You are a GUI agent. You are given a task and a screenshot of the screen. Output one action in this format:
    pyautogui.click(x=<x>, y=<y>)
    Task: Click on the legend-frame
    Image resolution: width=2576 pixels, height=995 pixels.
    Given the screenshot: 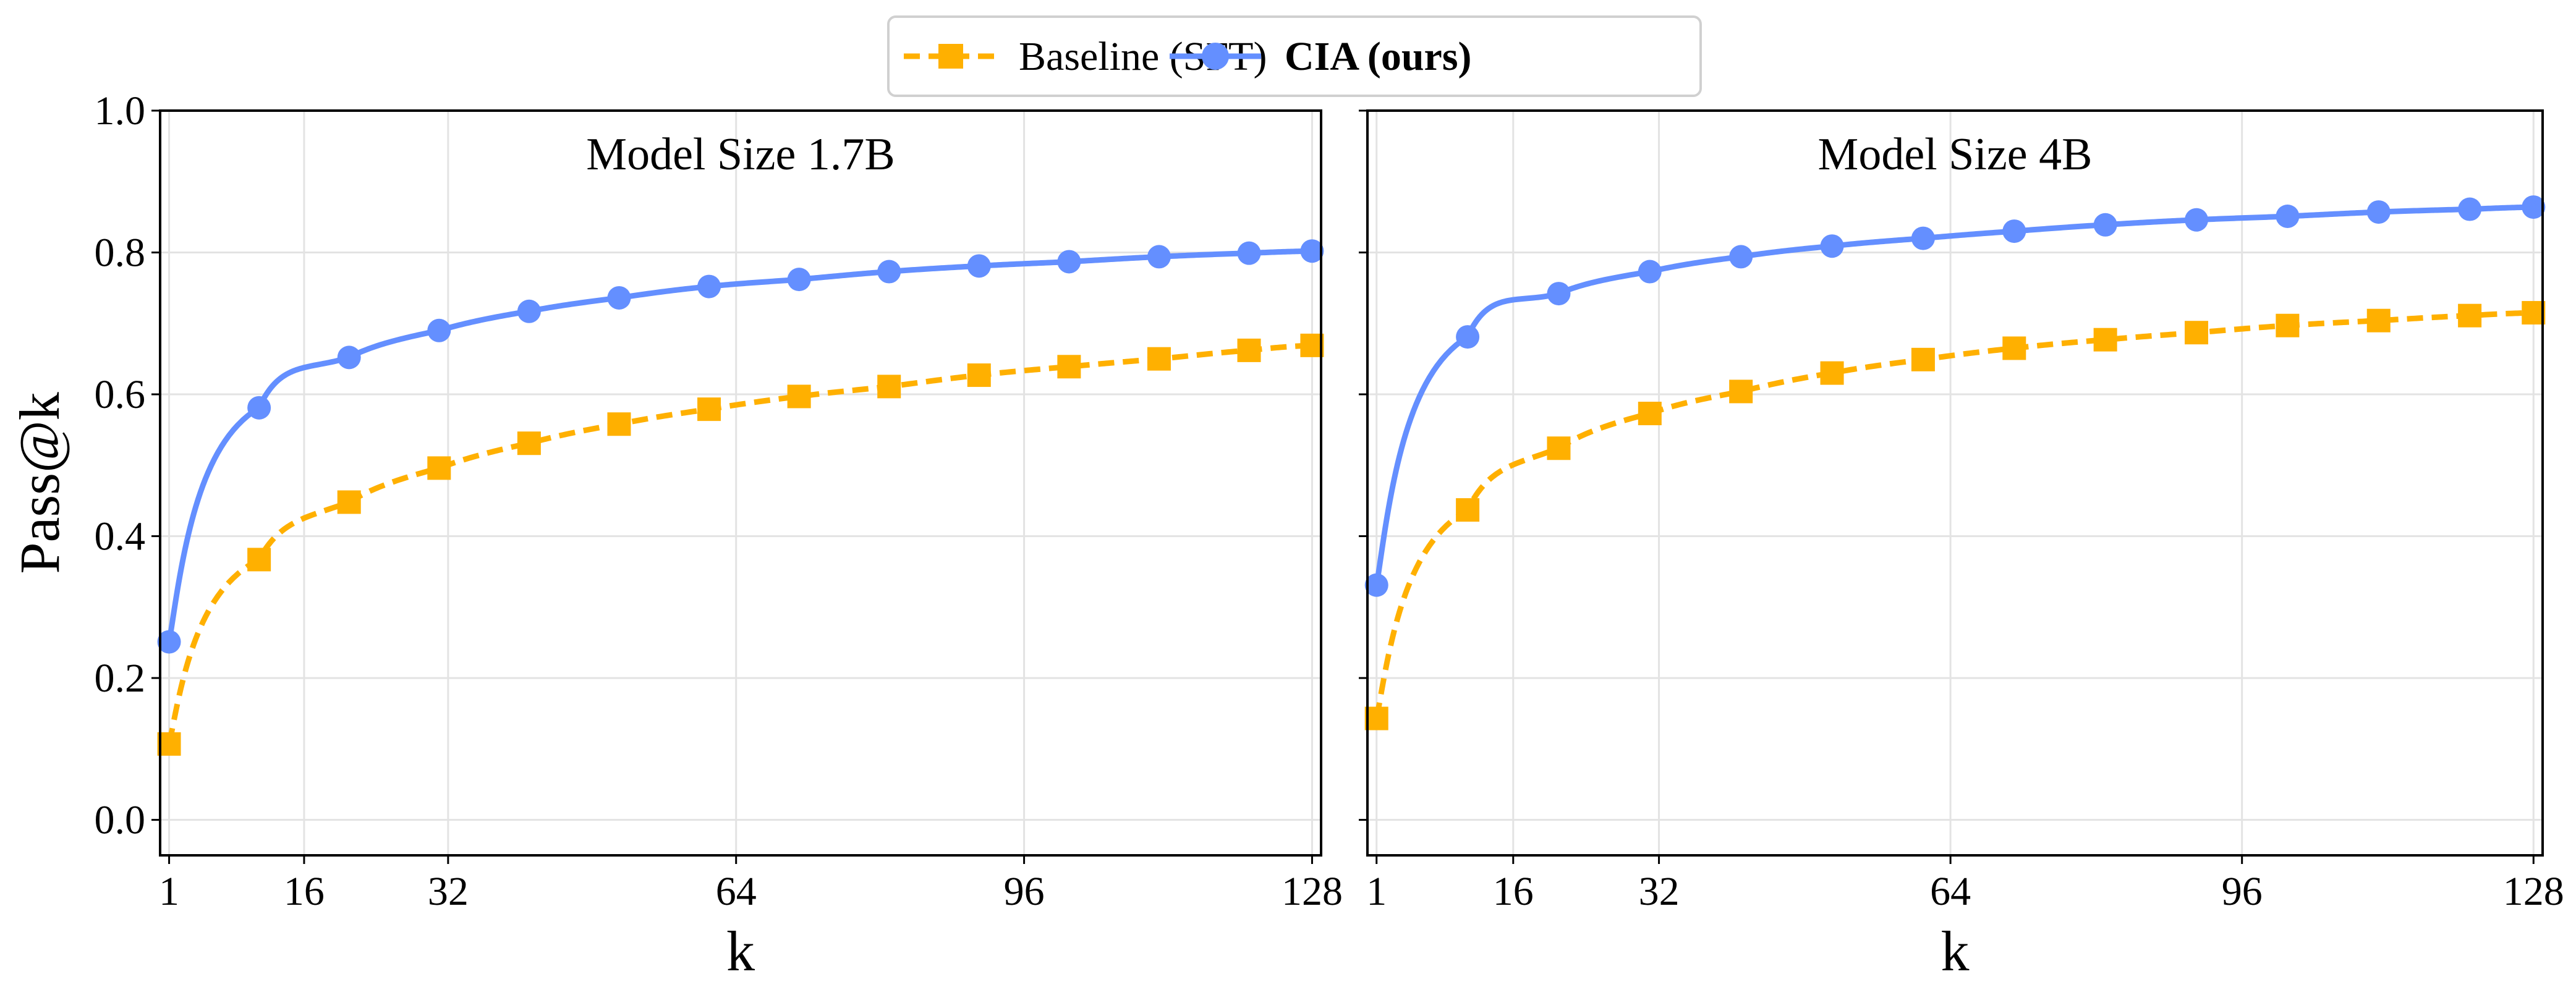 What is the action you would take?
    pyautogui.click(x=1294, y=56)
    